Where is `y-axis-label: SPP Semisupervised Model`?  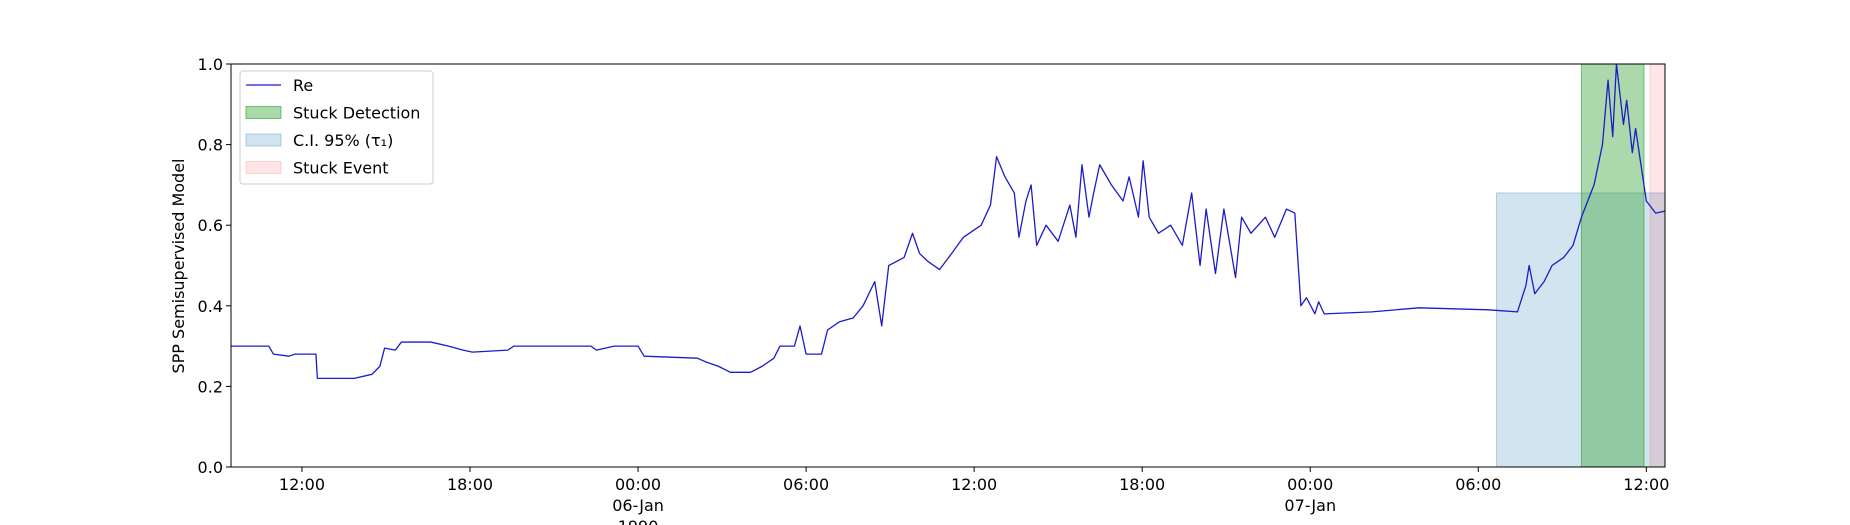
y-axis-label: SPP Semisupervised Model is located at coordinates (178, 266).